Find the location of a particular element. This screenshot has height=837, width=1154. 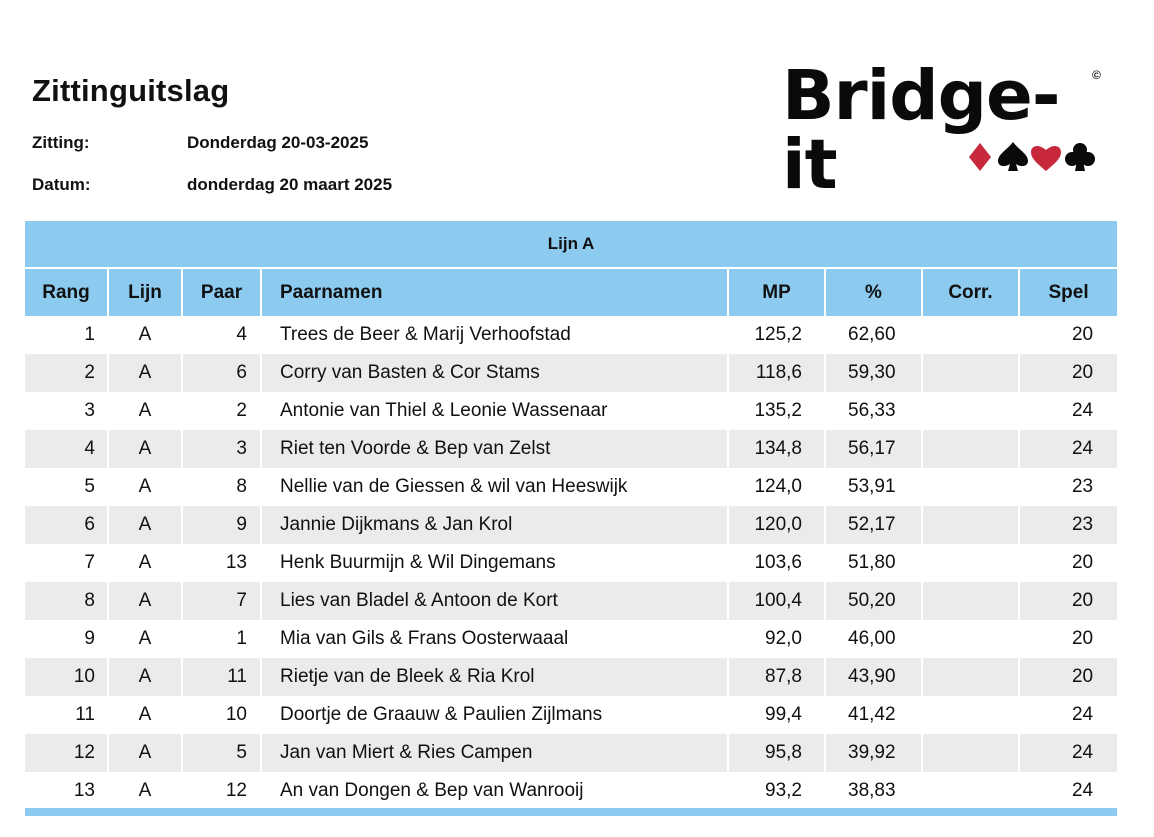

cell-paar: 1 is located at coordinates (222, 639).